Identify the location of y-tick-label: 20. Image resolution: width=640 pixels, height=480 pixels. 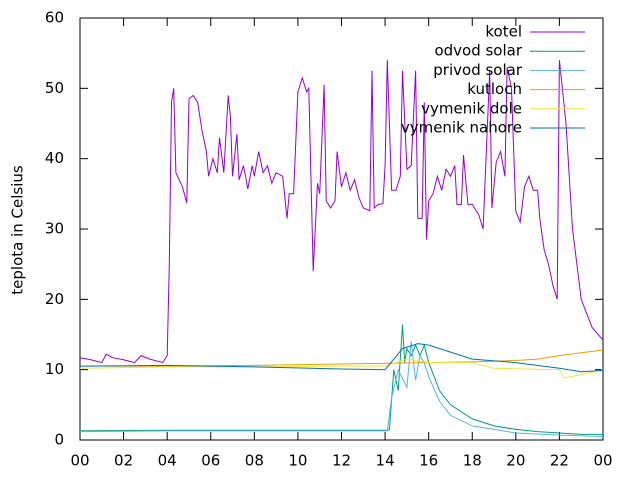
(54, 299).